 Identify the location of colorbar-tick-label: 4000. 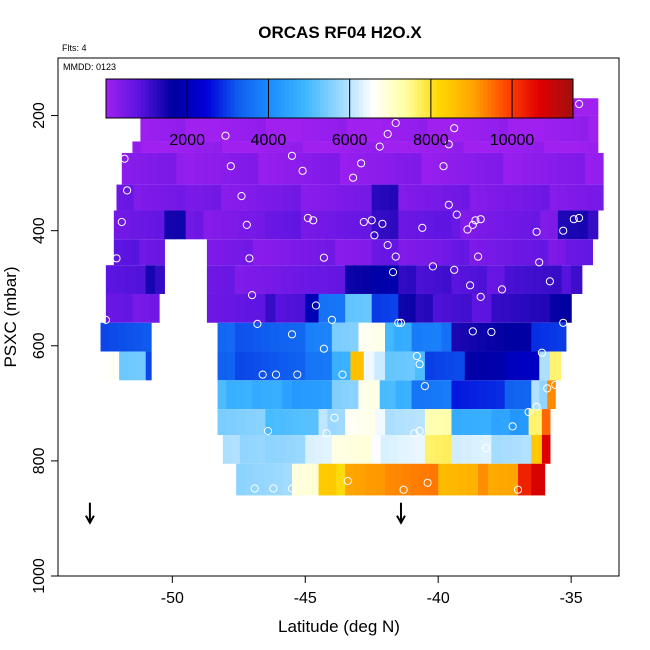
(269, 140).